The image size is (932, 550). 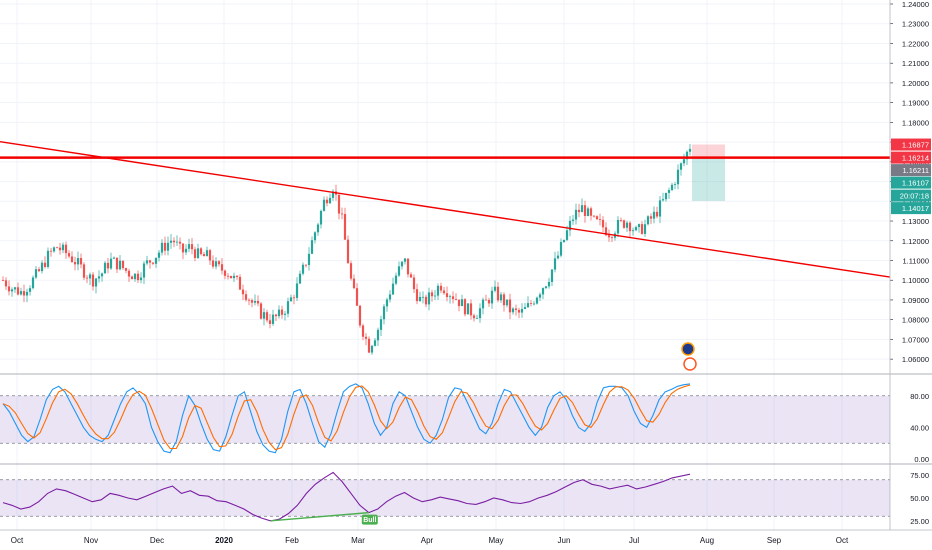 What do you see at coordinates (157, 540) in the screenshot?
I see `x-tick-label: Dec` at bounding box center [157, 540].